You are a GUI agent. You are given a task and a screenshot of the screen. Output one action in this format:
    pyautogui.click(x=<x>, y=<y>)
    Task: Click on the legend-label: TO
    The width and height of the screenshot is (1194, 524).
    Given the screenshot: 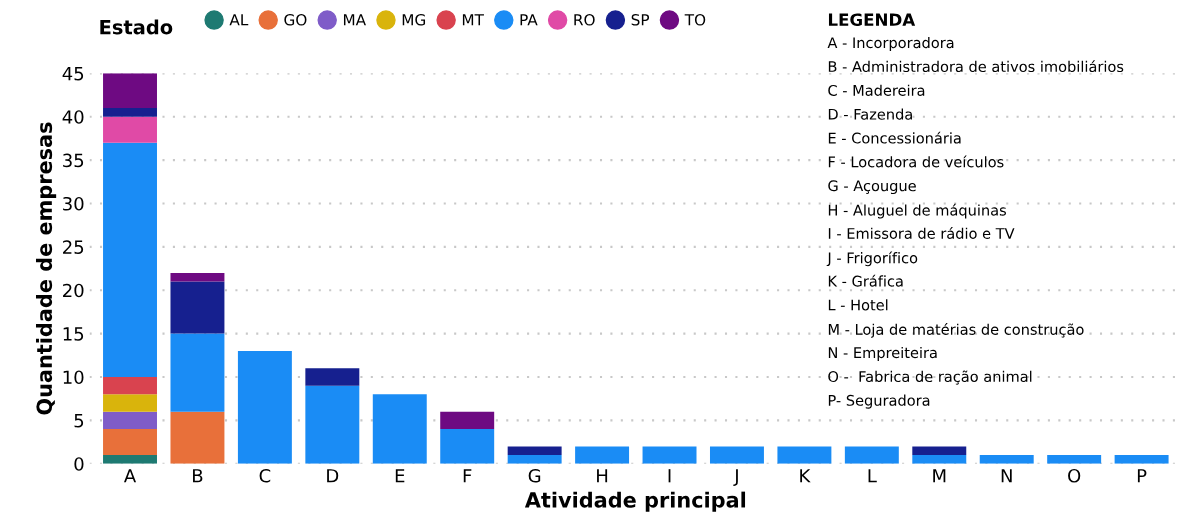 What is the action you would take?
    pyautogui.click(x=695, y=20)
    